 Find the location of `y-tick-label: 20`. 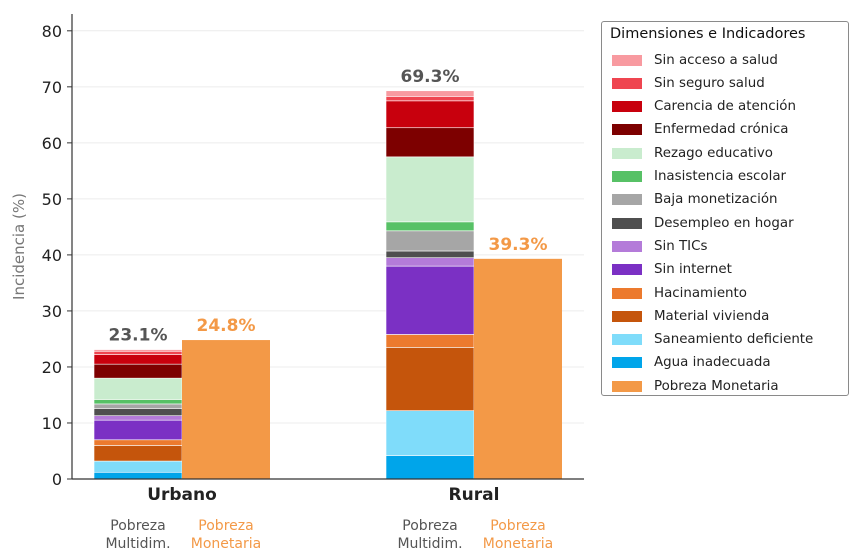

y-tick-label: 20 is located at coordinates (52, 367).